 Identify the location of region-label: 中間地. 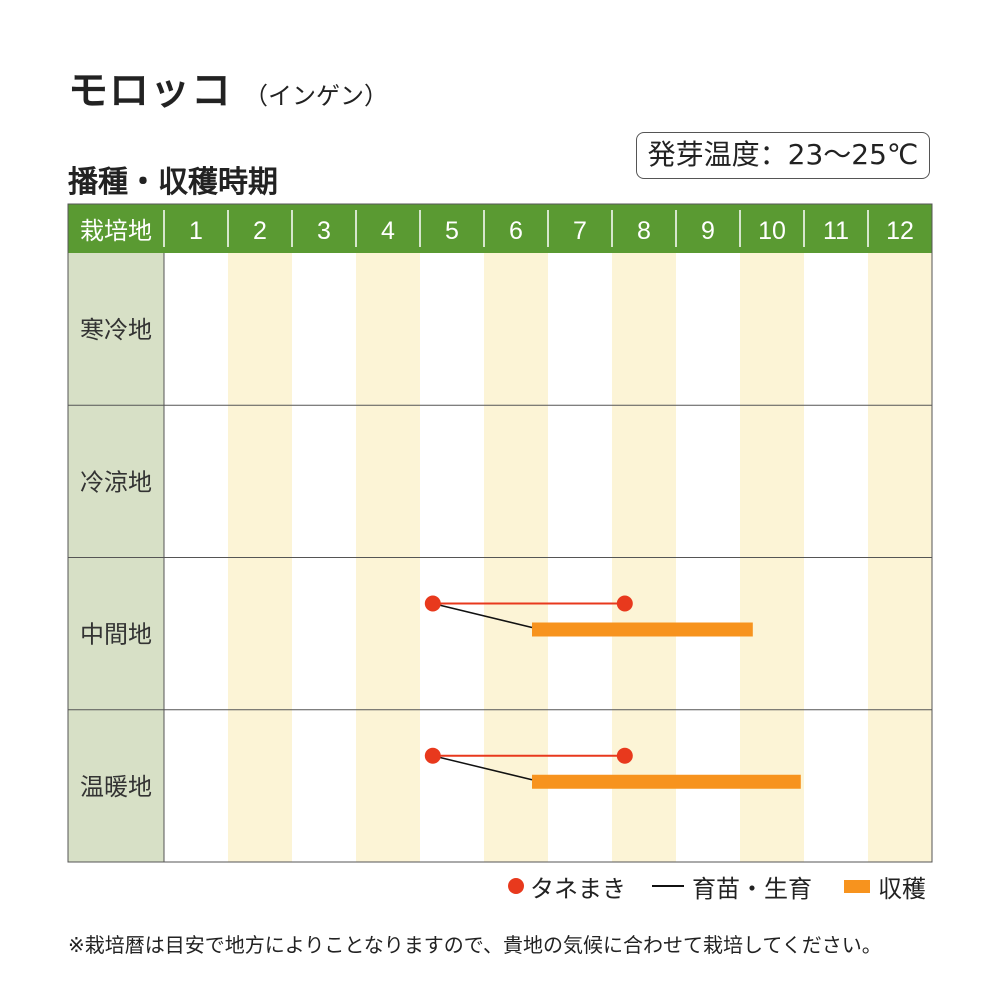
(116, 635).